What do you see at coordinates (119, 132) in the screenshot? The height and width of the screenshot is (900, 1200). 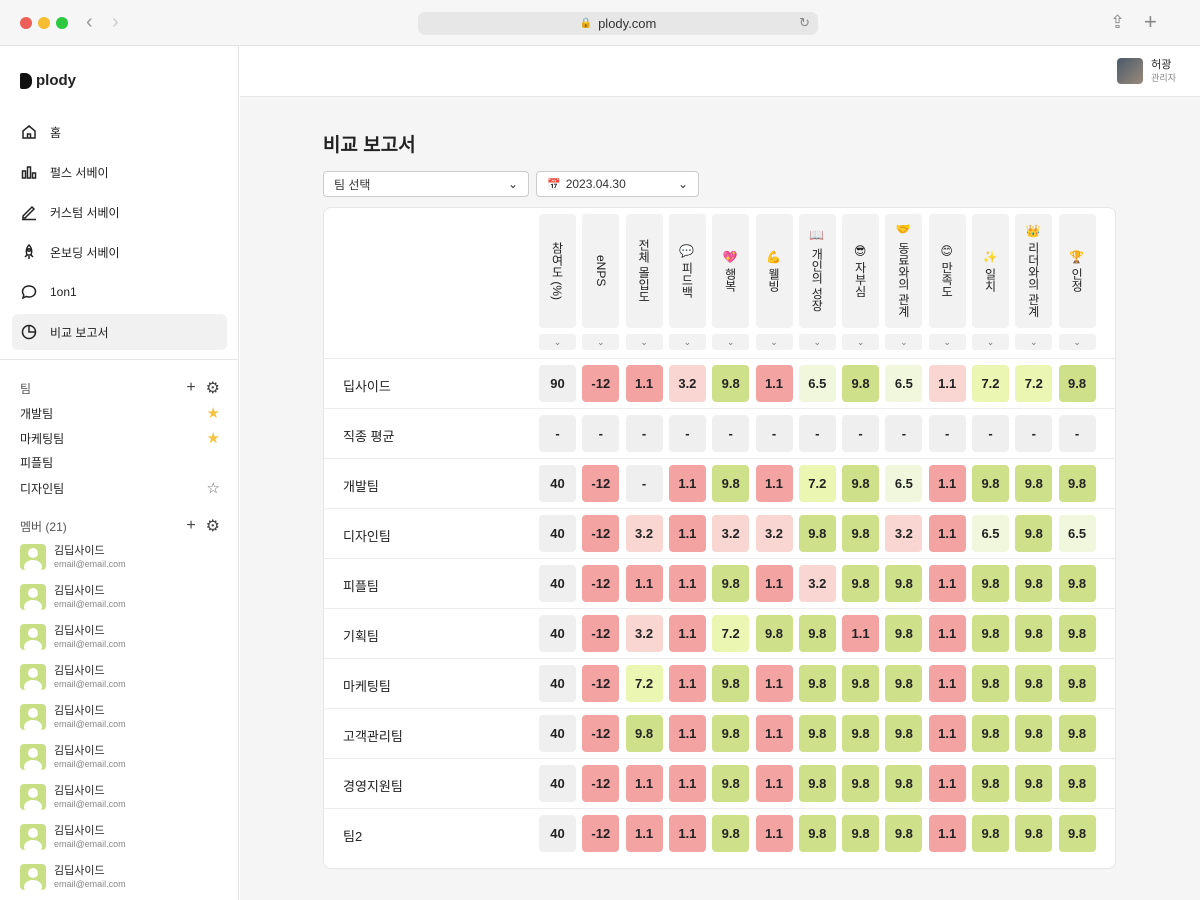 I see `nav-item-0: 홈` at bounding box center [119, 132].